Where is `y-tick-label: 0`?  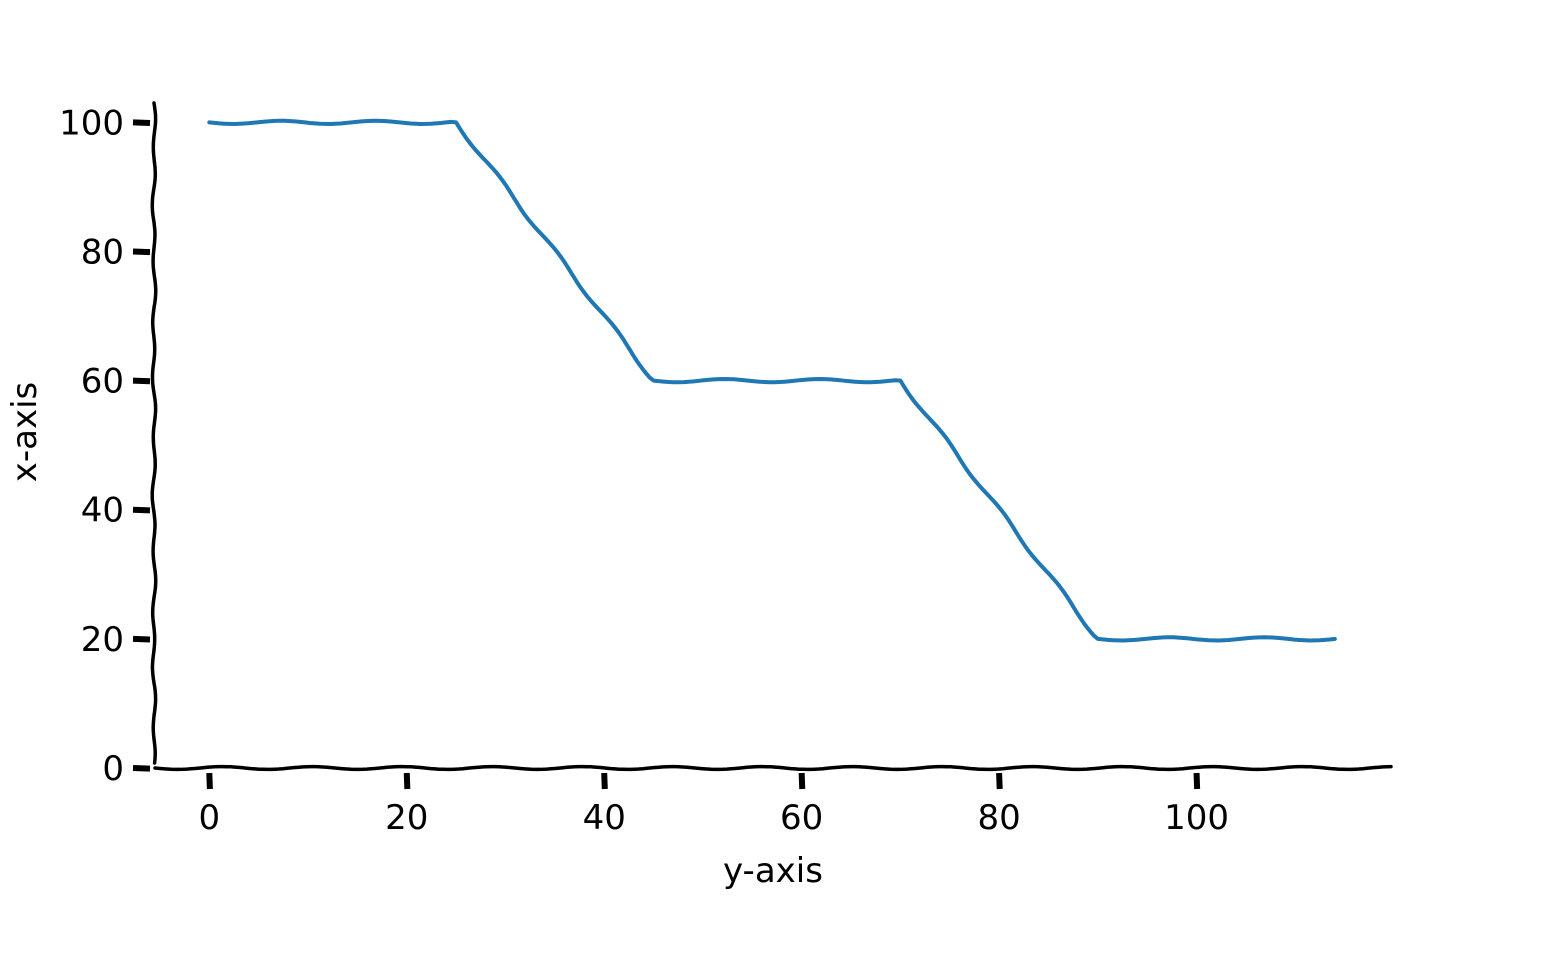 y-tick-label: 0 is located at coordinates (113, 769).